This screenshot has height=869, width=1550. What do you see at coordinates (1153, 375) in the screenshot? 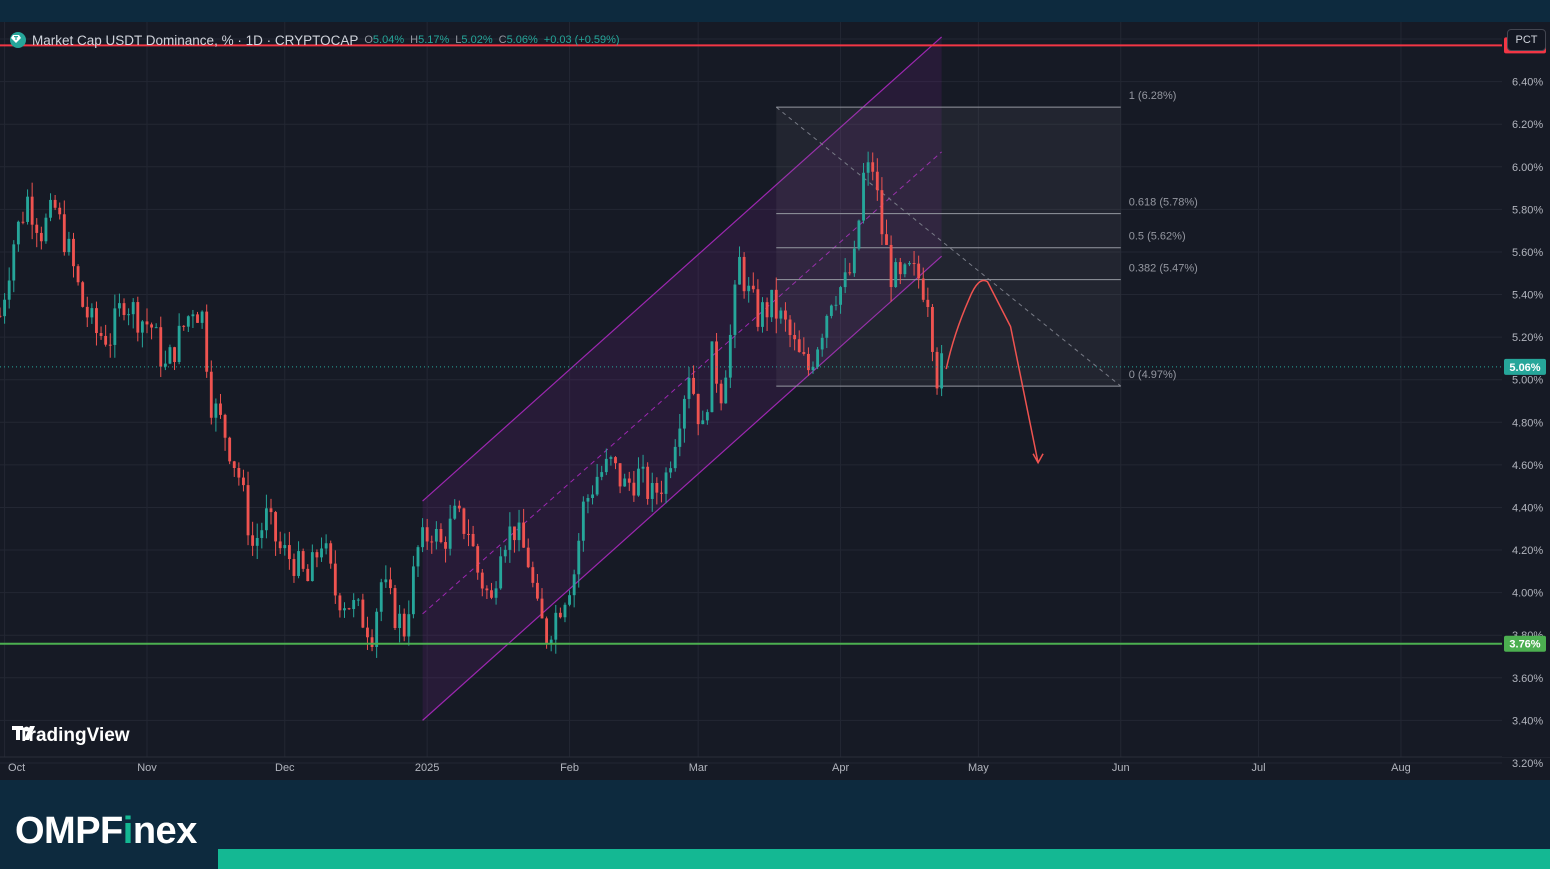
I see `fib-level-label: 0 (4.97%)` at bounding box center [1153, 375].